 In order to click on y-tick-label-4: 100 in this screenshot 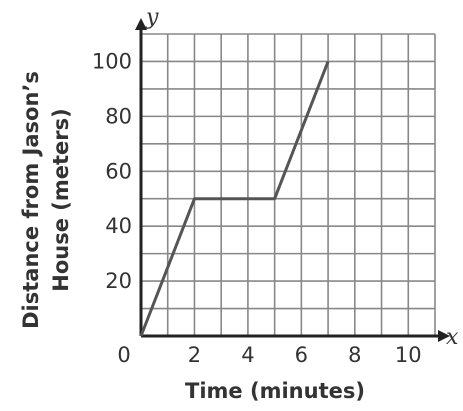, I will do `click(112, 61)`.